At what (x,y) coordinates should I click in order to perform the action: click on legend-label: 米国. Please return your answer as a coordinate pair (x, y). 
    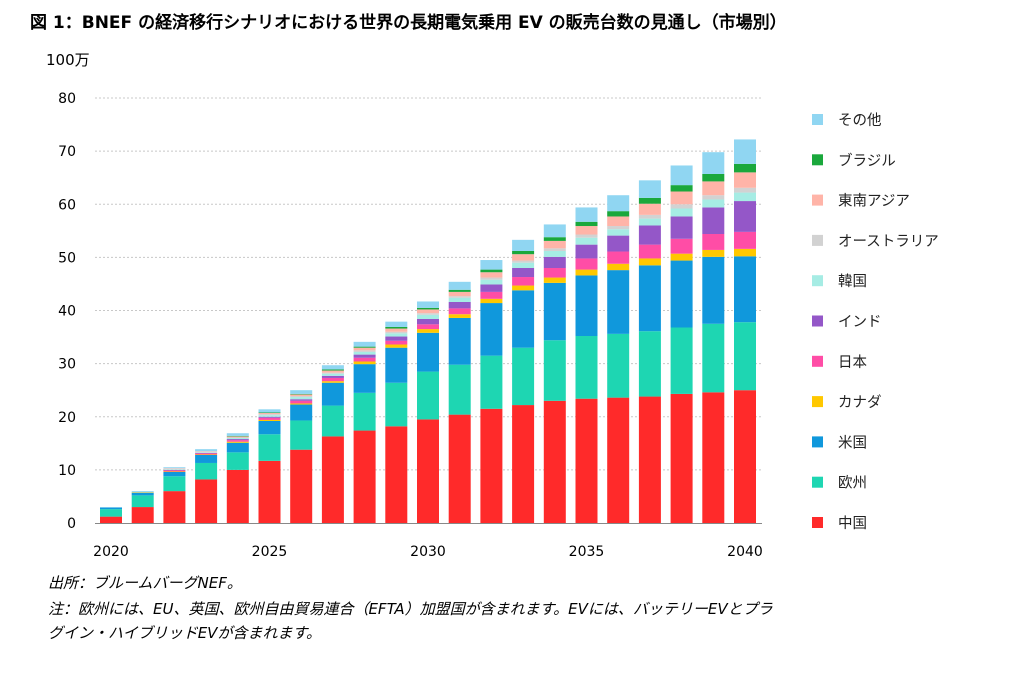
    Looking at the image, I should click on (852, 442).